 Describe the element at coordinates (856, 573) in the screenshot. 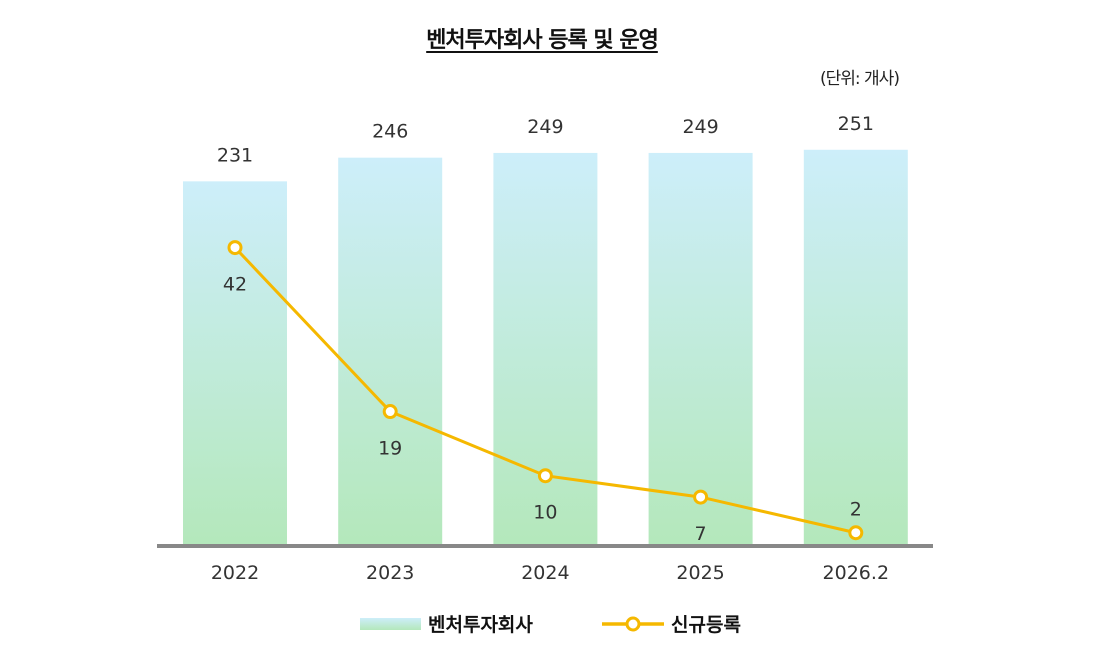

I see `x-tick-label: 2026.2` at that location.